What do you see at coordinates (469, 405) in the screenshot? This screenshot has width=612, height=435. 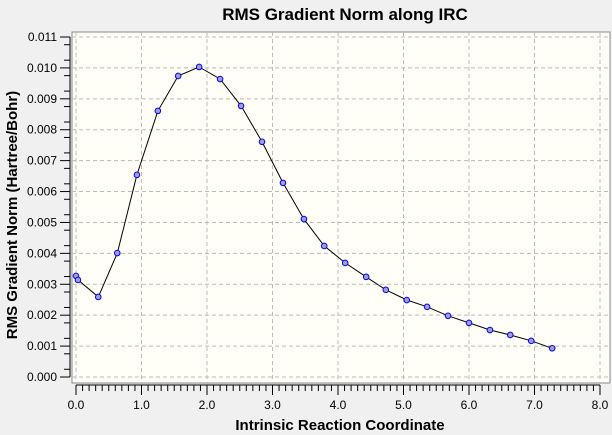 I see `x-tick-label: 6.0` at bounding box center [469, 405].